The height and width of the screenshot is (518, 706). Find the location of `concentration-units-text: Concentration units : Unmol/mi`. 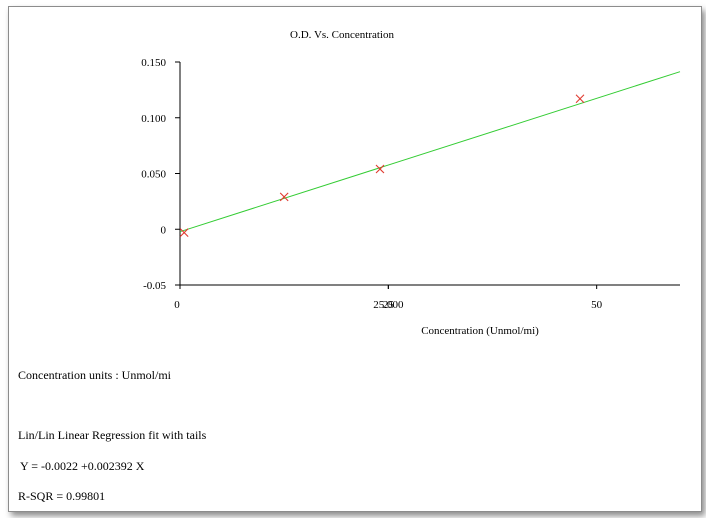

concentration-units-text: Concentration units : Unmol/mi is located at coordinates (94, 375).